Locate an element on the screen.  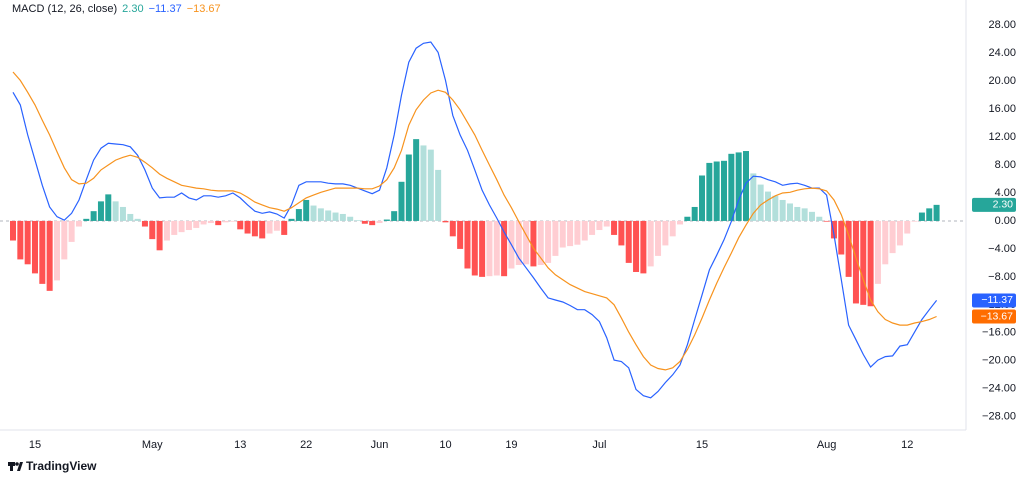
x-tick-label: Aug is located at coordinates (827, 445).